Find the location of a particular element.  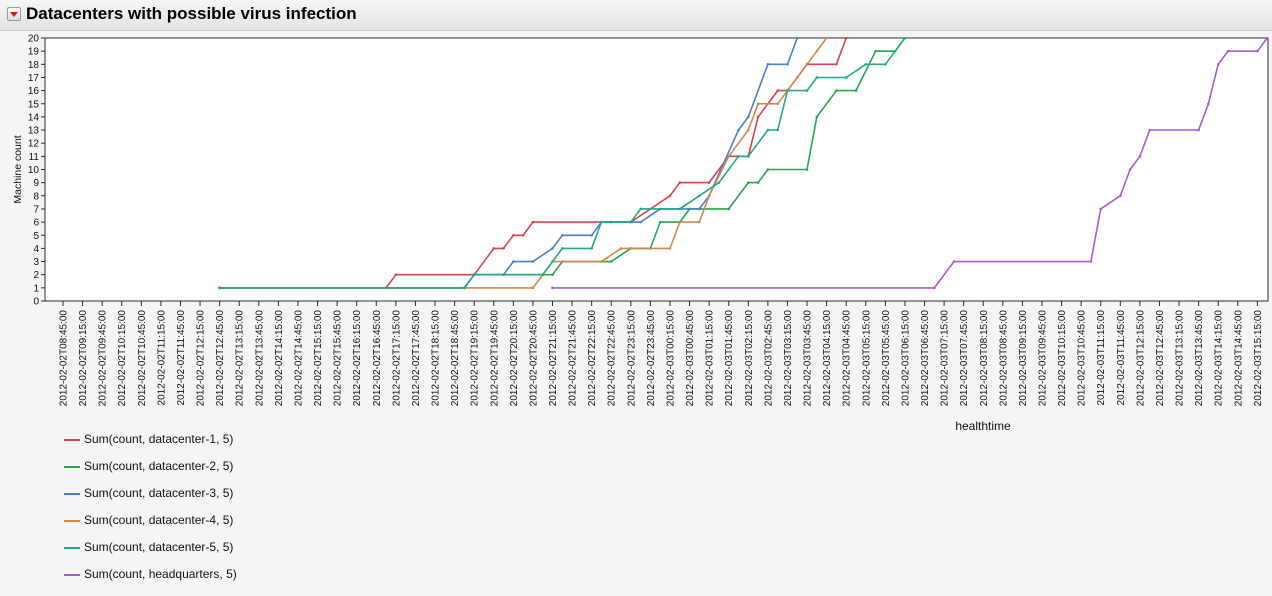

legend-item-datacenter-5: Sum(count, datacenter-5, 5) is located at coordinates (214, 548).